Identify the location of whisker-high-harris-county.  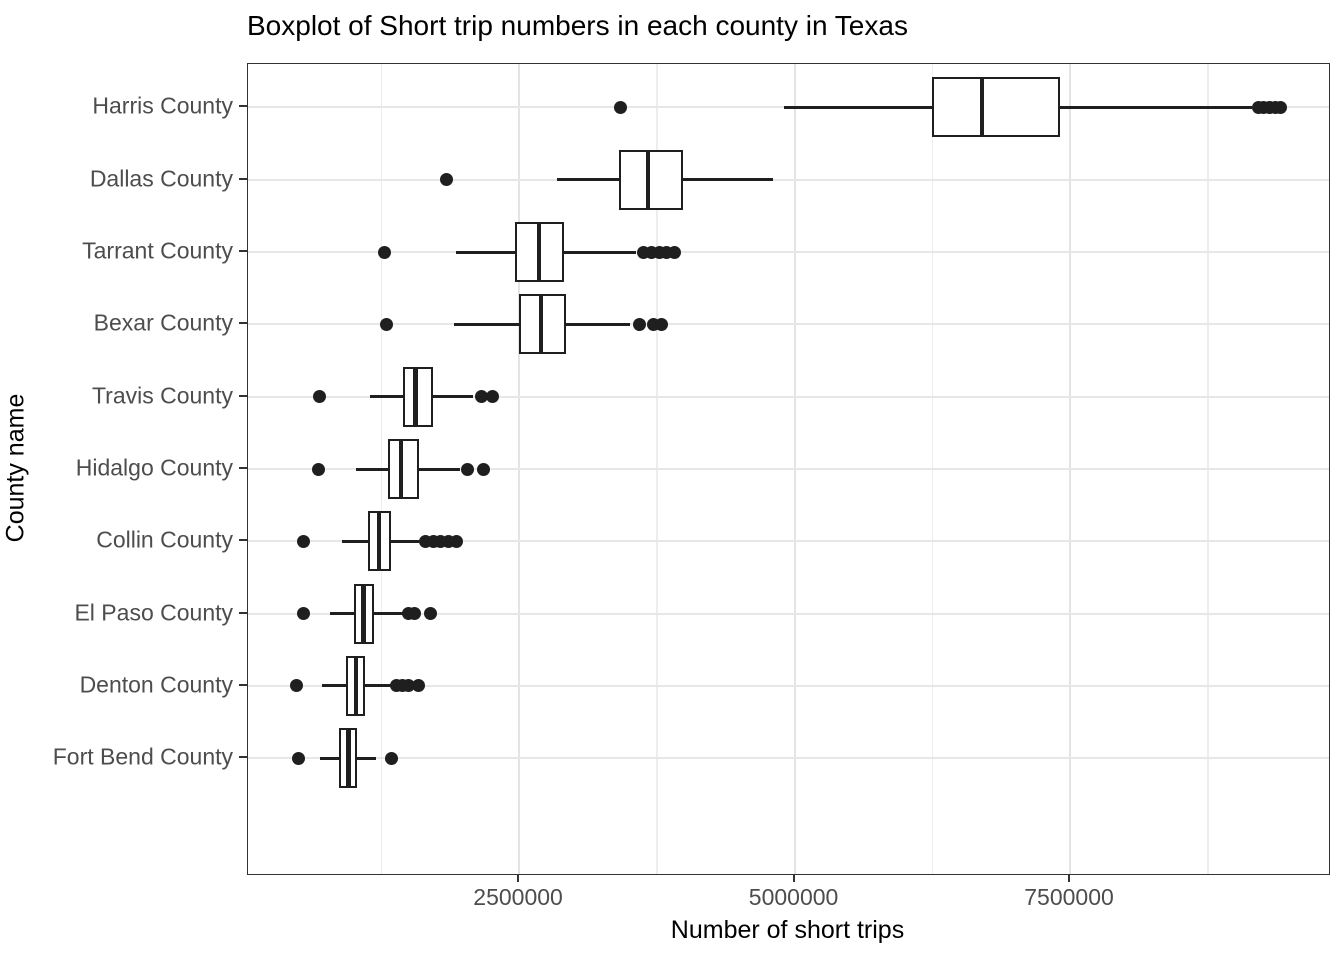
(1156, 107).